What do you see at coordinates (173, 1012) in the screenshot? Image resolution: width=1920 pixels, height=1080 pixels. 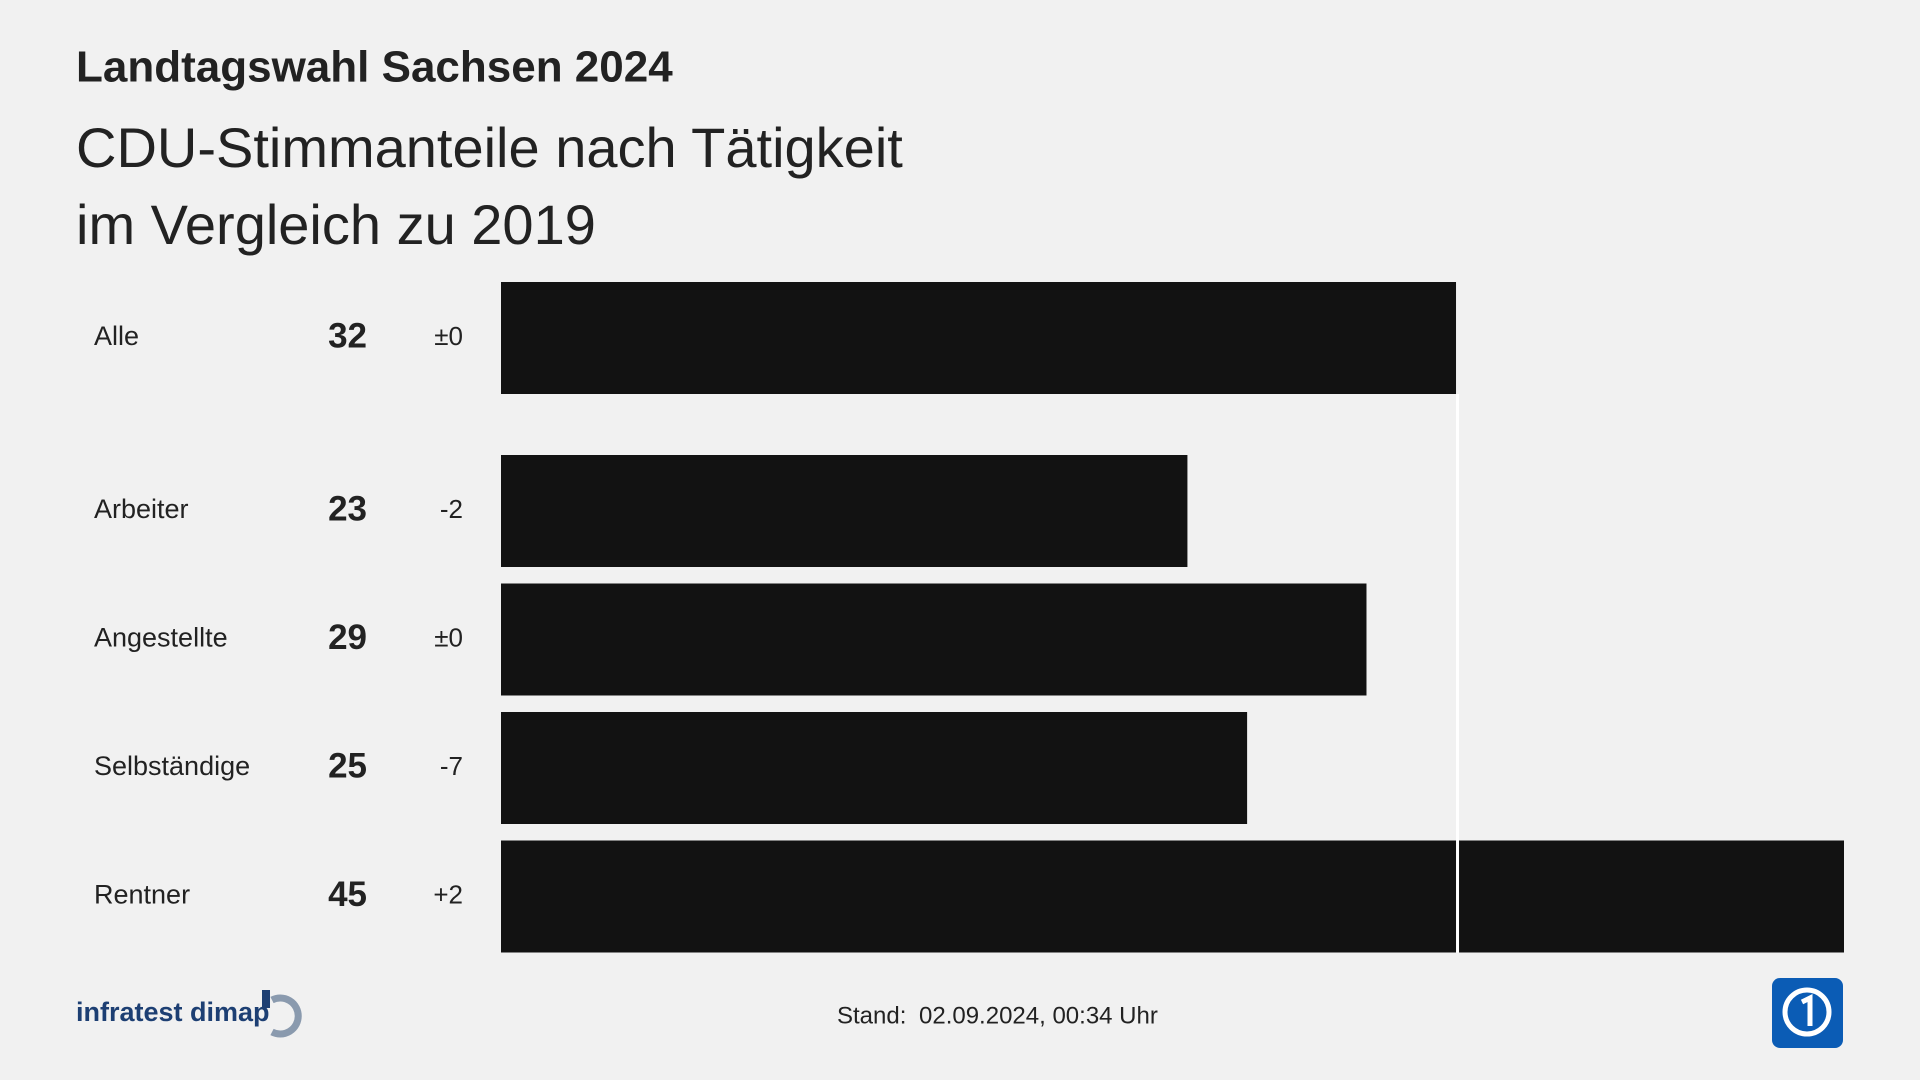 I see `source-logo-text: infratest dimap` at bounding box center [173, 1012].